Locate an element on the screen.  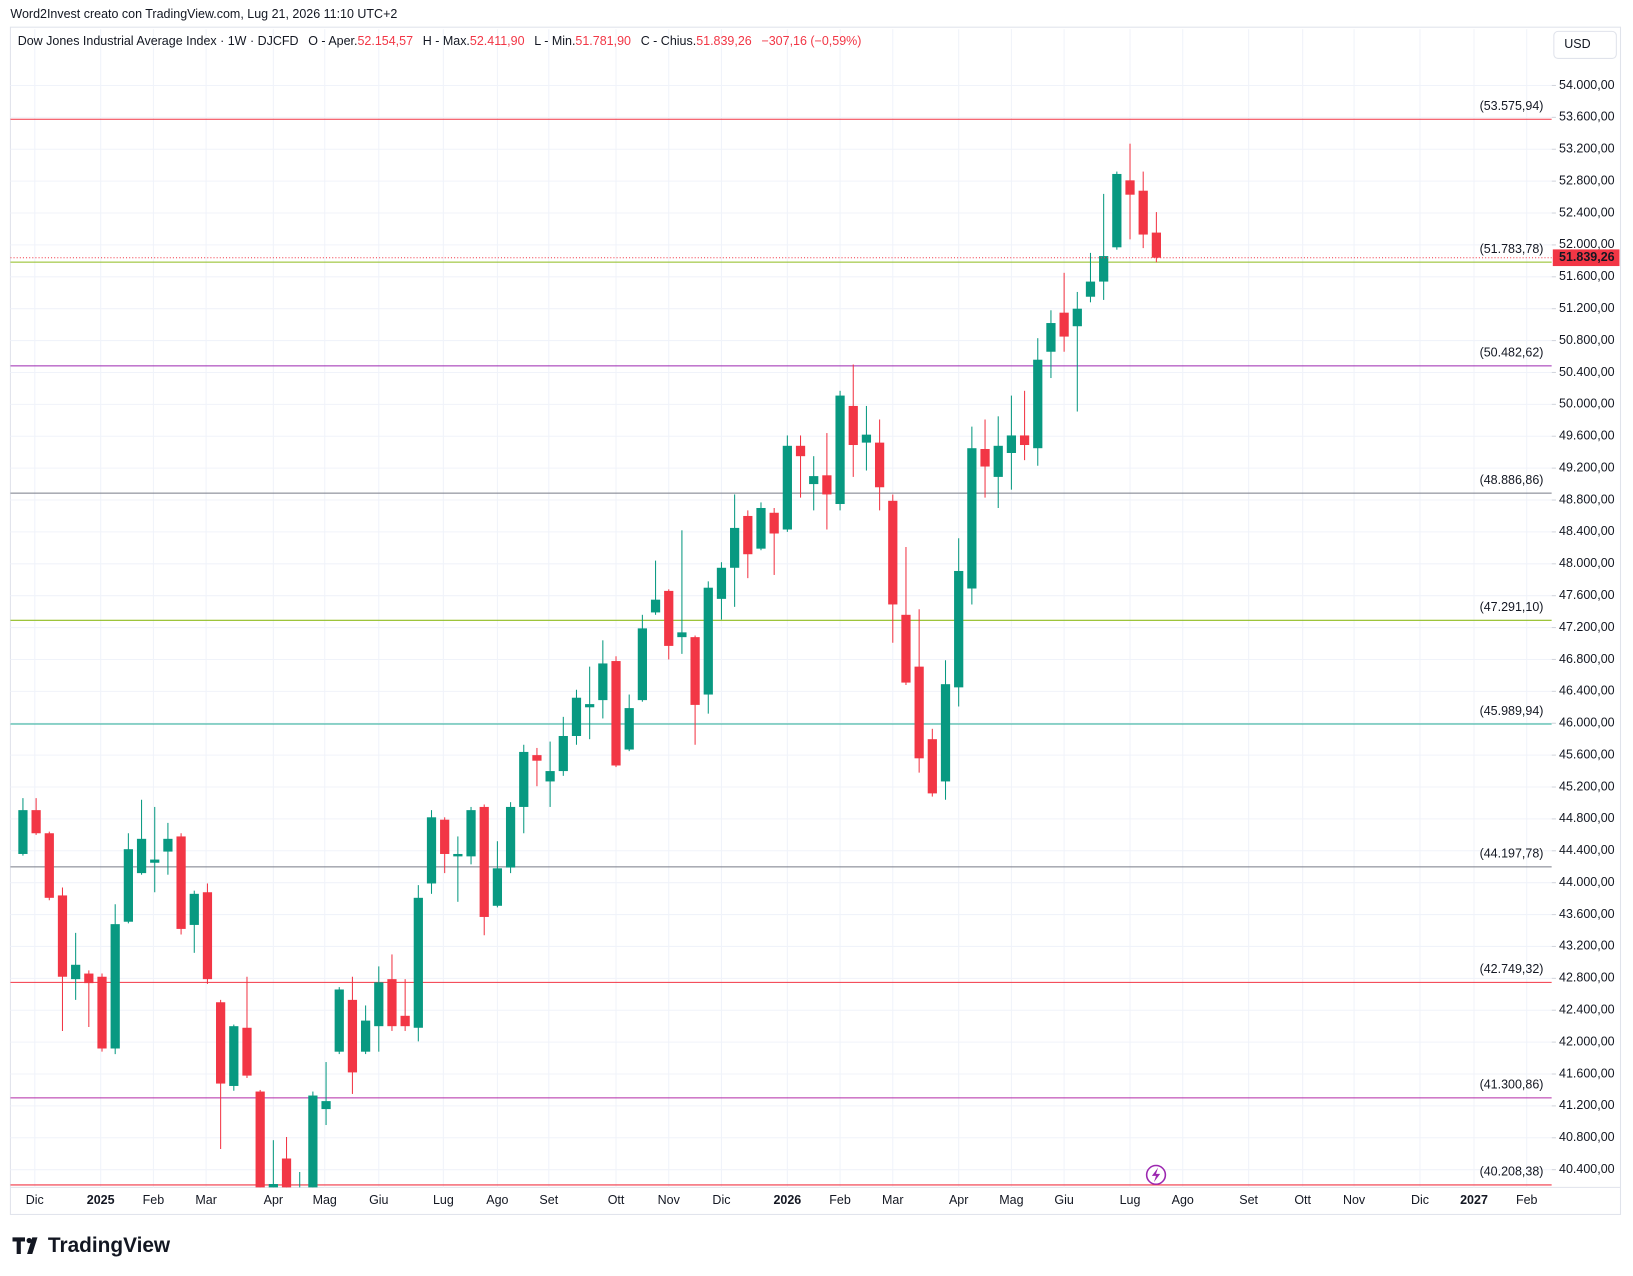
x-tick-label: Mar is located at coordinates (893, 1200).